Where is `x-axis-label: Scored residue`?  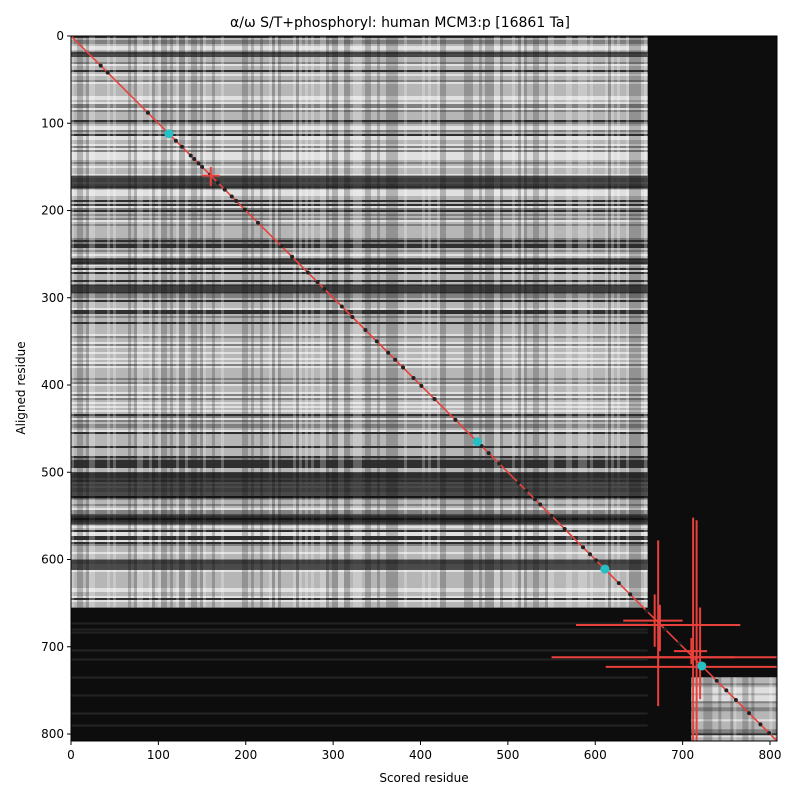
x-axis-label: Scored residue is located at coordinates (423, 778).